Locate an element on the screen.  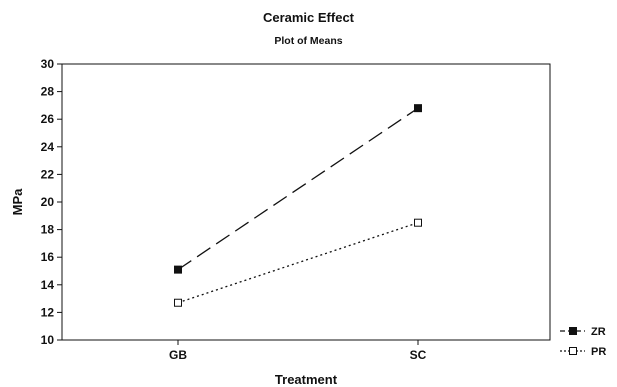
y-tick-label: 16 is located at coordinates (48, 257).